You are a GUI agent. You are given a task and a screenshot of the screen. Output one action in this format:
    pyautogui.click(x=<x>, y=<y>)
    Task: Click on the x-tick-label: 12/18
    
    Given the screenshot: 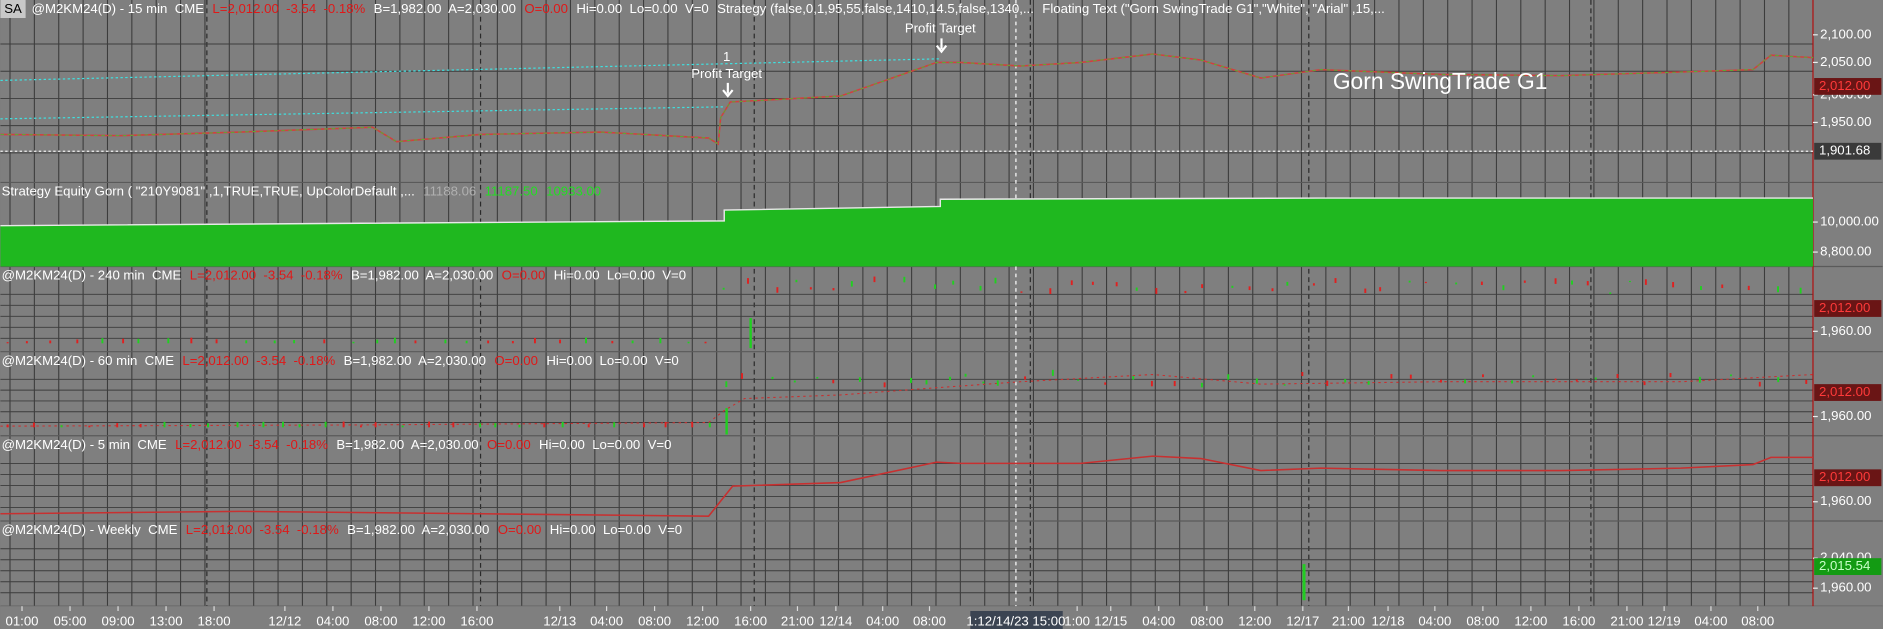 What is the action you would take?
    pyautogui.click(x=1388, y=620)
    